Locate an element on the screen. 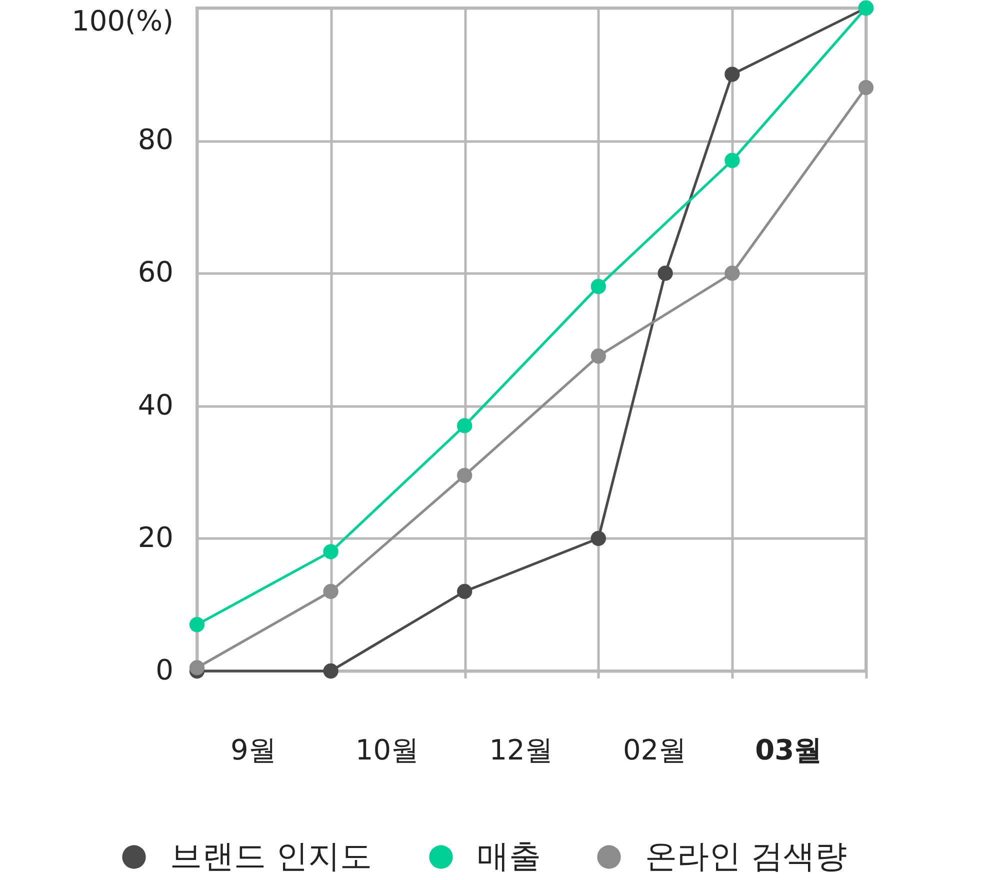  y-tick-label: 40 is located at coordinates (156, 405).